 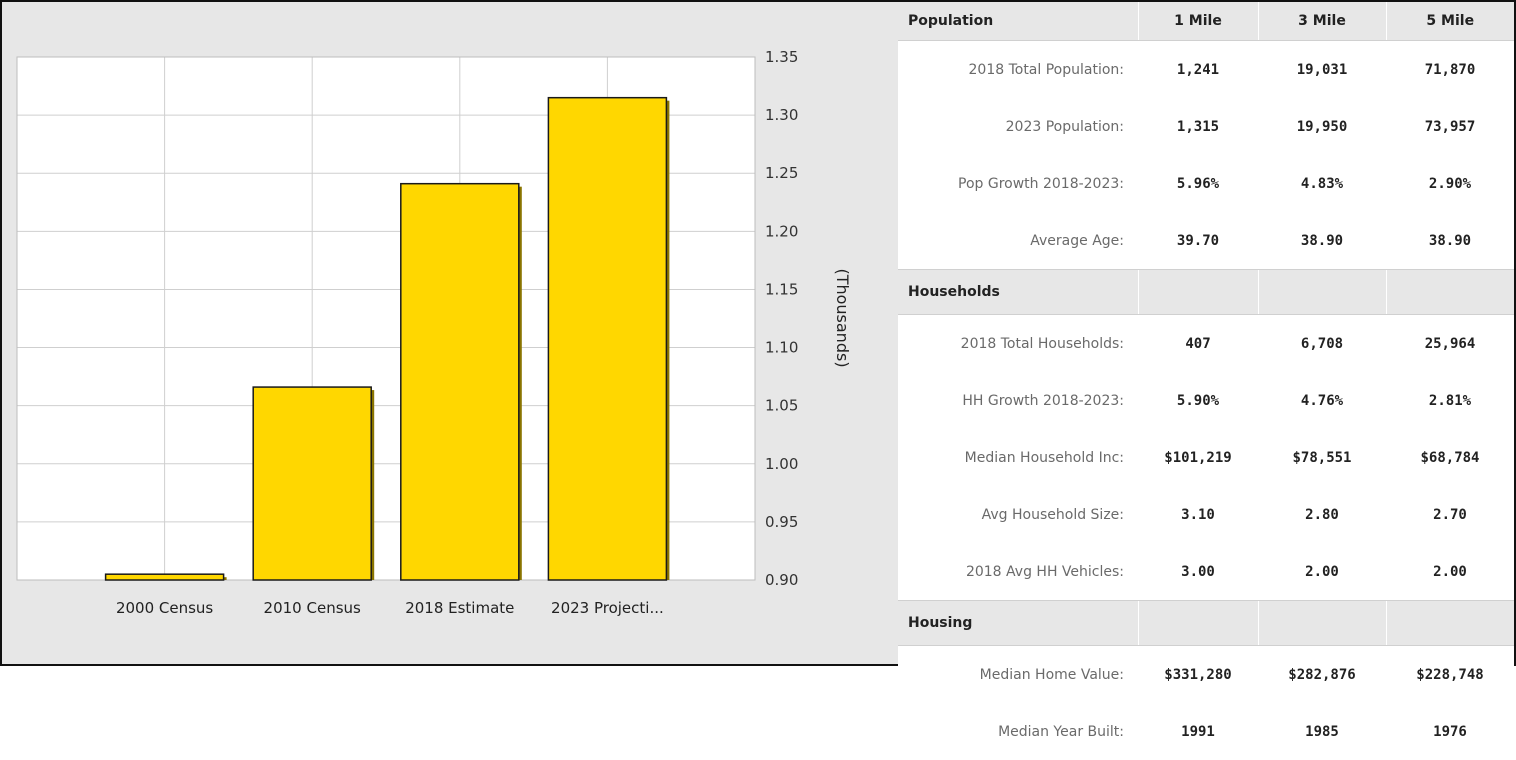 I want to click on cell-value: 1985, so click(x=1322, y=731).